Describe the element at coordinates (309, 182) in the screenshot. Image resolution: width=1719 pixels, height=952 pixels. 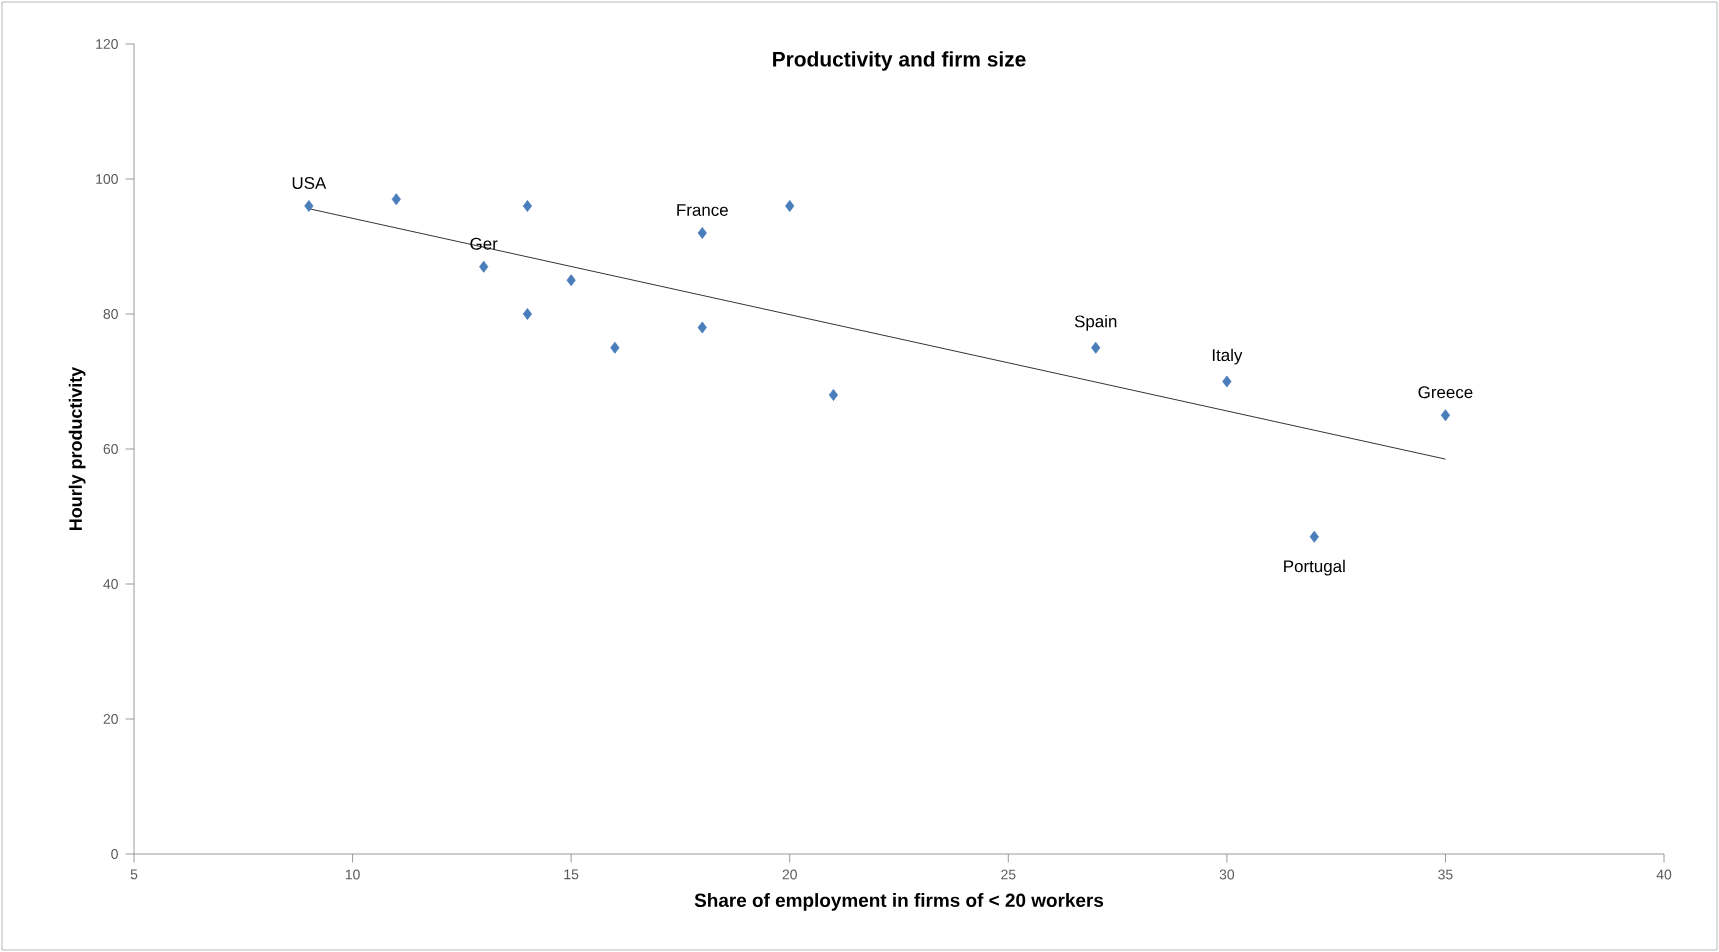
I see `annotation: USA` at that location.